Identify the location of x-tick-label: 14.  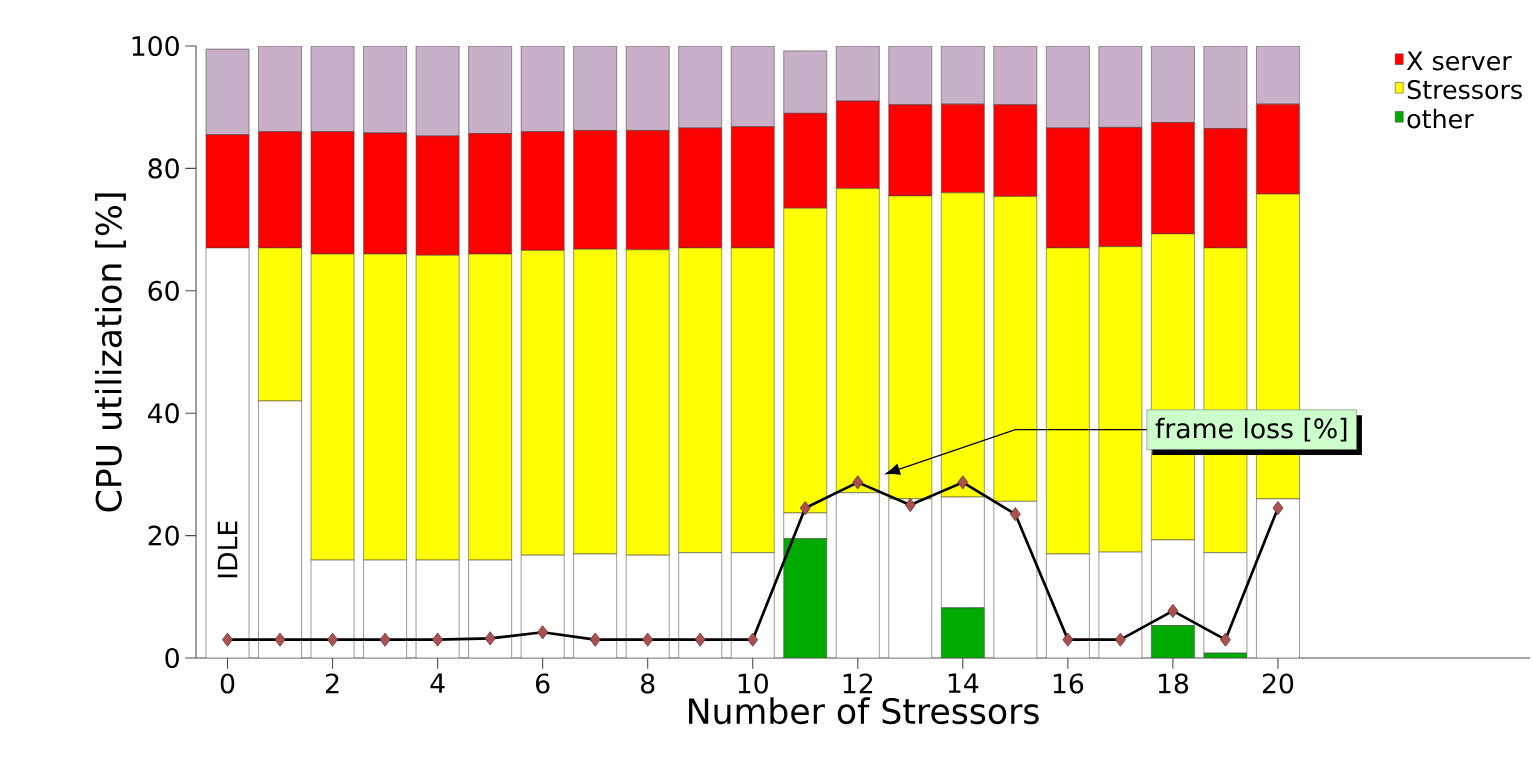
(963, 683).